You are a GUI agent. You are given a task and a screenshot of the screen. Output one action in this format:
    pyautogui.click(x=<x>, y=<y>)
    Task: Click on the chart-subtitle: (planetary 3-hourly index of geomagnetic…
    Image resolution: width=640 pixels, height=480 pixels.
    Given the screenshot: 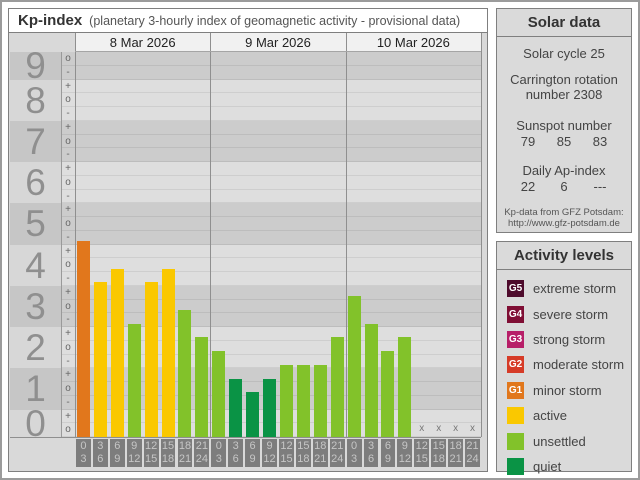 What is the action you would take?
    pyautogui.click(x=275, y=21)
    